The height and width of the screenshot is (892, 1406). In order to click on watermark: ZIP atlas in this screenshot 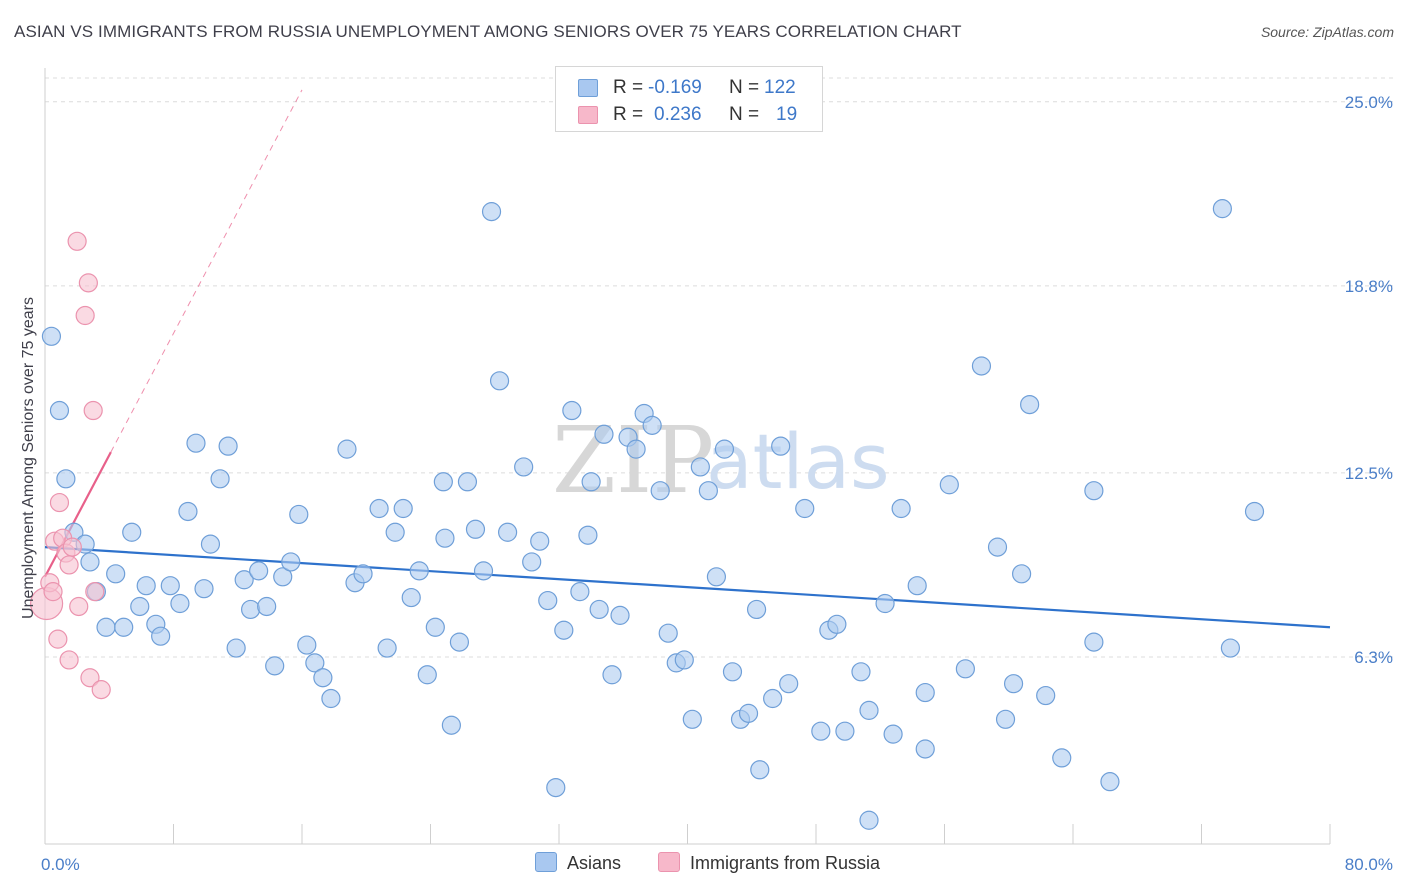, I will do `click(721, 460)`.